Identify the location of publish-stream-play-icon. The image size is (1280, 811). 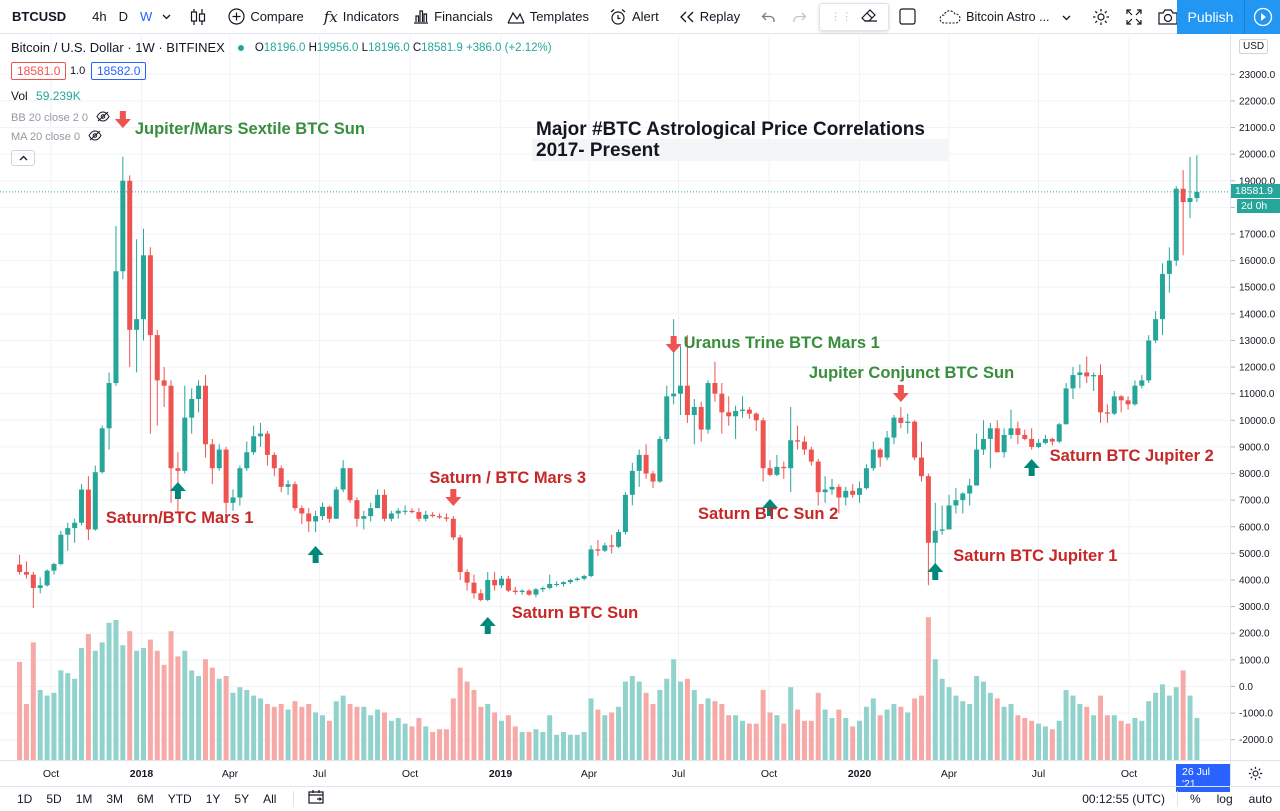
(1262, 17).